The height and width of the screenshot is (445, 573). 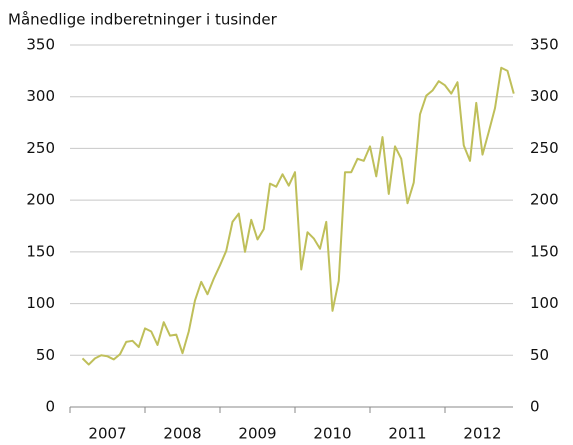 What do you see at coordinates (544, 148) in the screenshot?
I see `y2-tick-label: 250` at bounding box center [544, 148].